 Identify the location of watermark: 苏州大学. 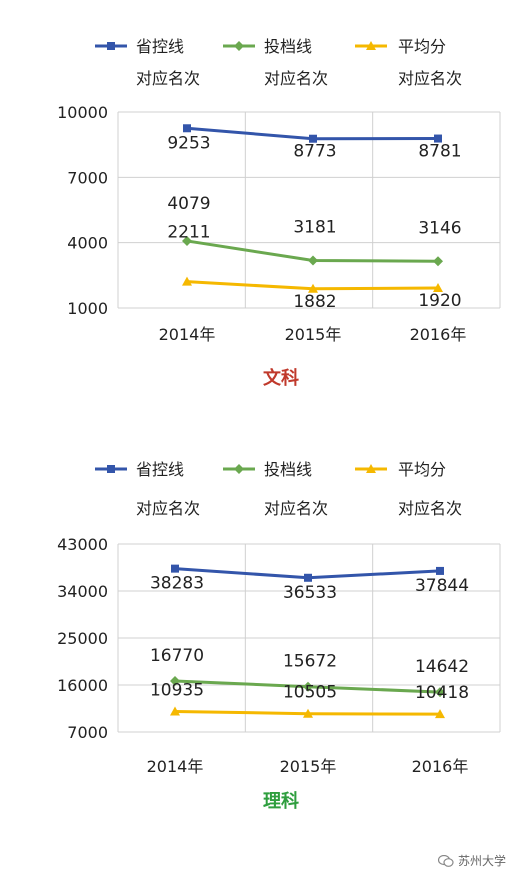
(471, 860).